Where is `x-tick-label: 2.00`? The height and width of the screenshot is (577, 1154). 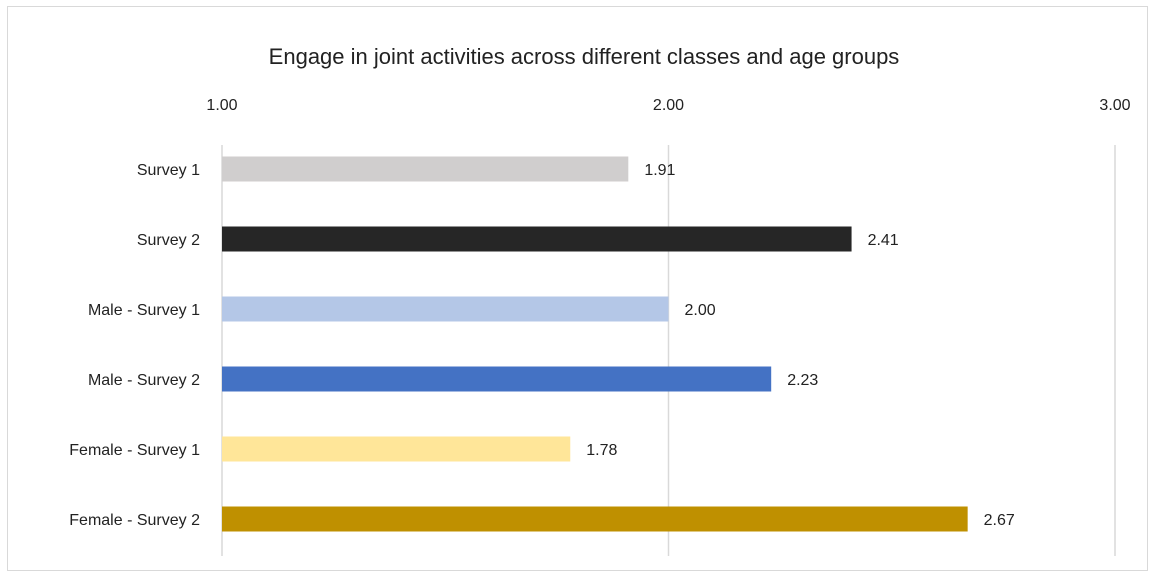
x-tick-label: 2.00 is located at coordinates (668, 105).